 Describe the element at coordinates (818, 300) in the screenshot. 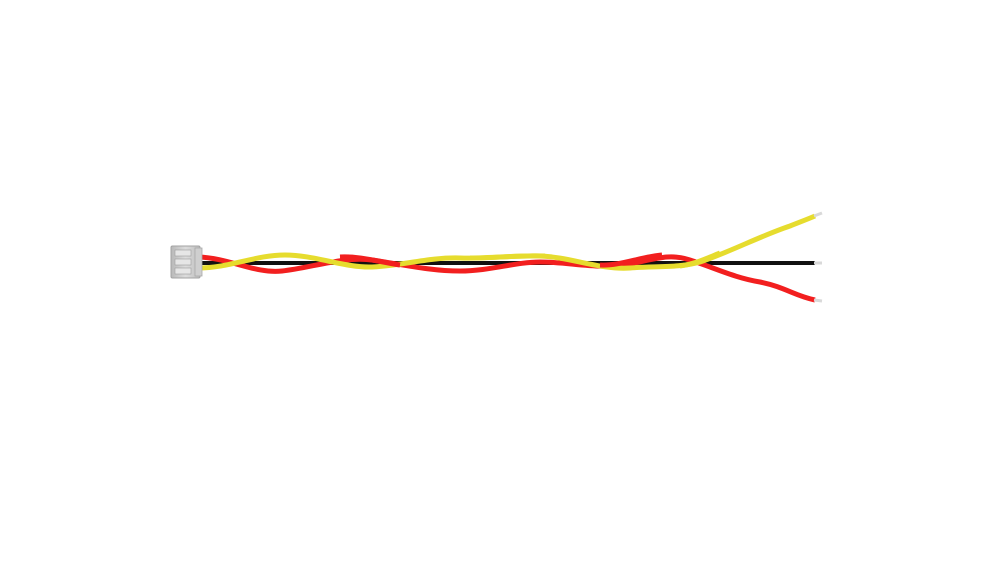

I see `red-wire-stripped-end` at that location.